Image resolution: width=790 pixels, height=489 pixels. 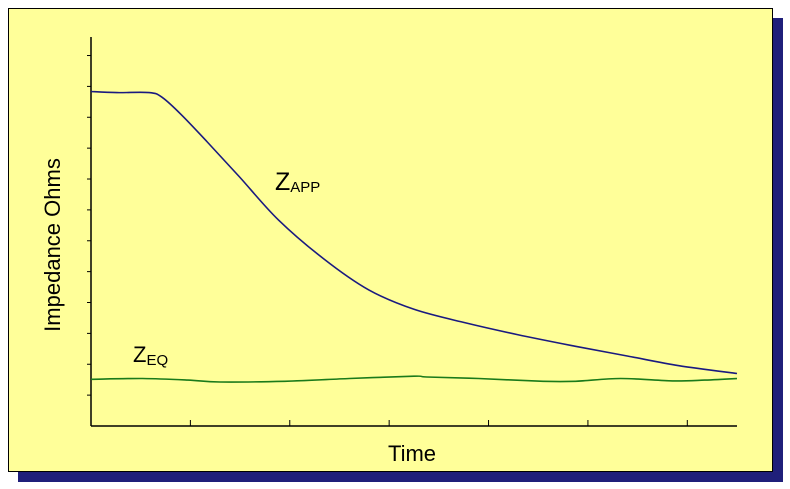 What do you see at coordinates (414, 379) in the screenshot?
I see `series-line-eq` at bounding box center [414, 379].